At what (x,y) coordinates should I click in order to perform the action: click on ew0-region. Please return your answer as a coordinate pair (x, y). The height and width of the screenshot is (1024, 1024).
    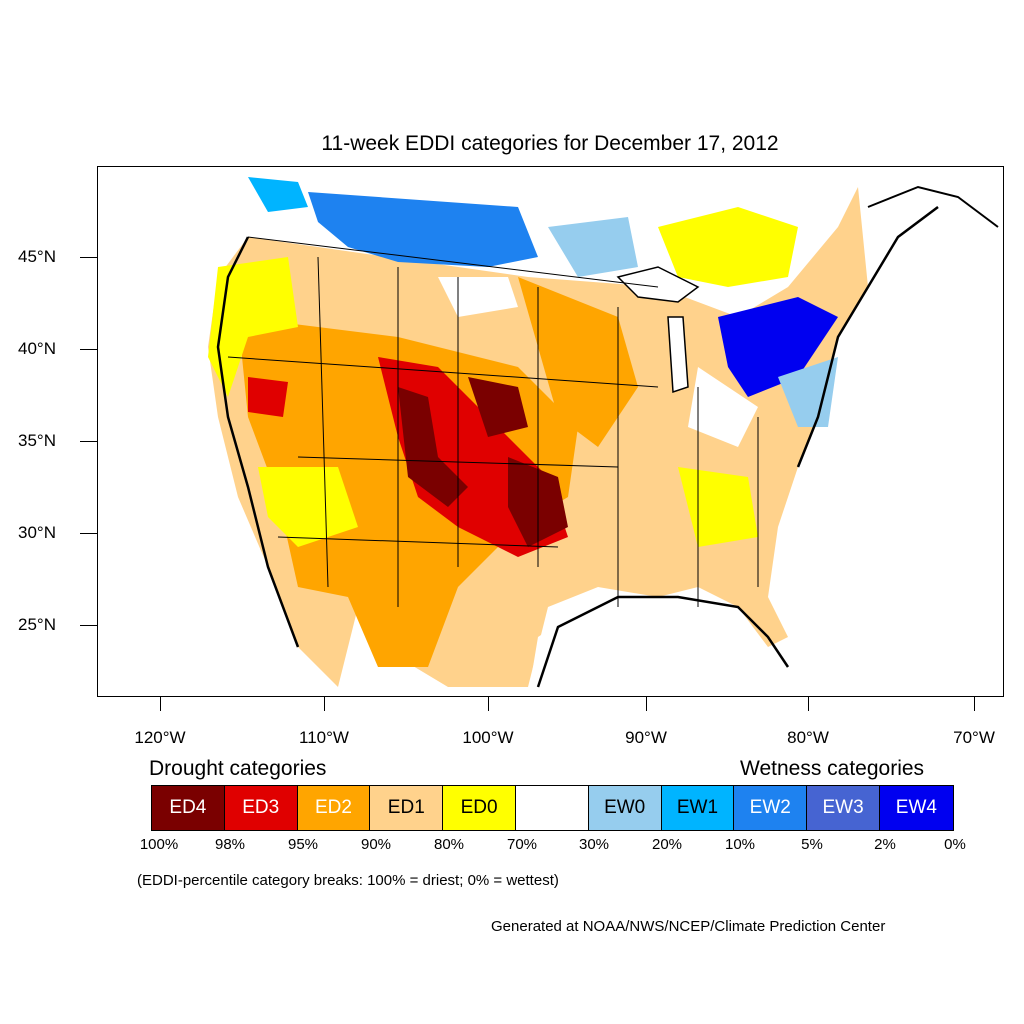
    Looking at the image, I should click on (808, 392).